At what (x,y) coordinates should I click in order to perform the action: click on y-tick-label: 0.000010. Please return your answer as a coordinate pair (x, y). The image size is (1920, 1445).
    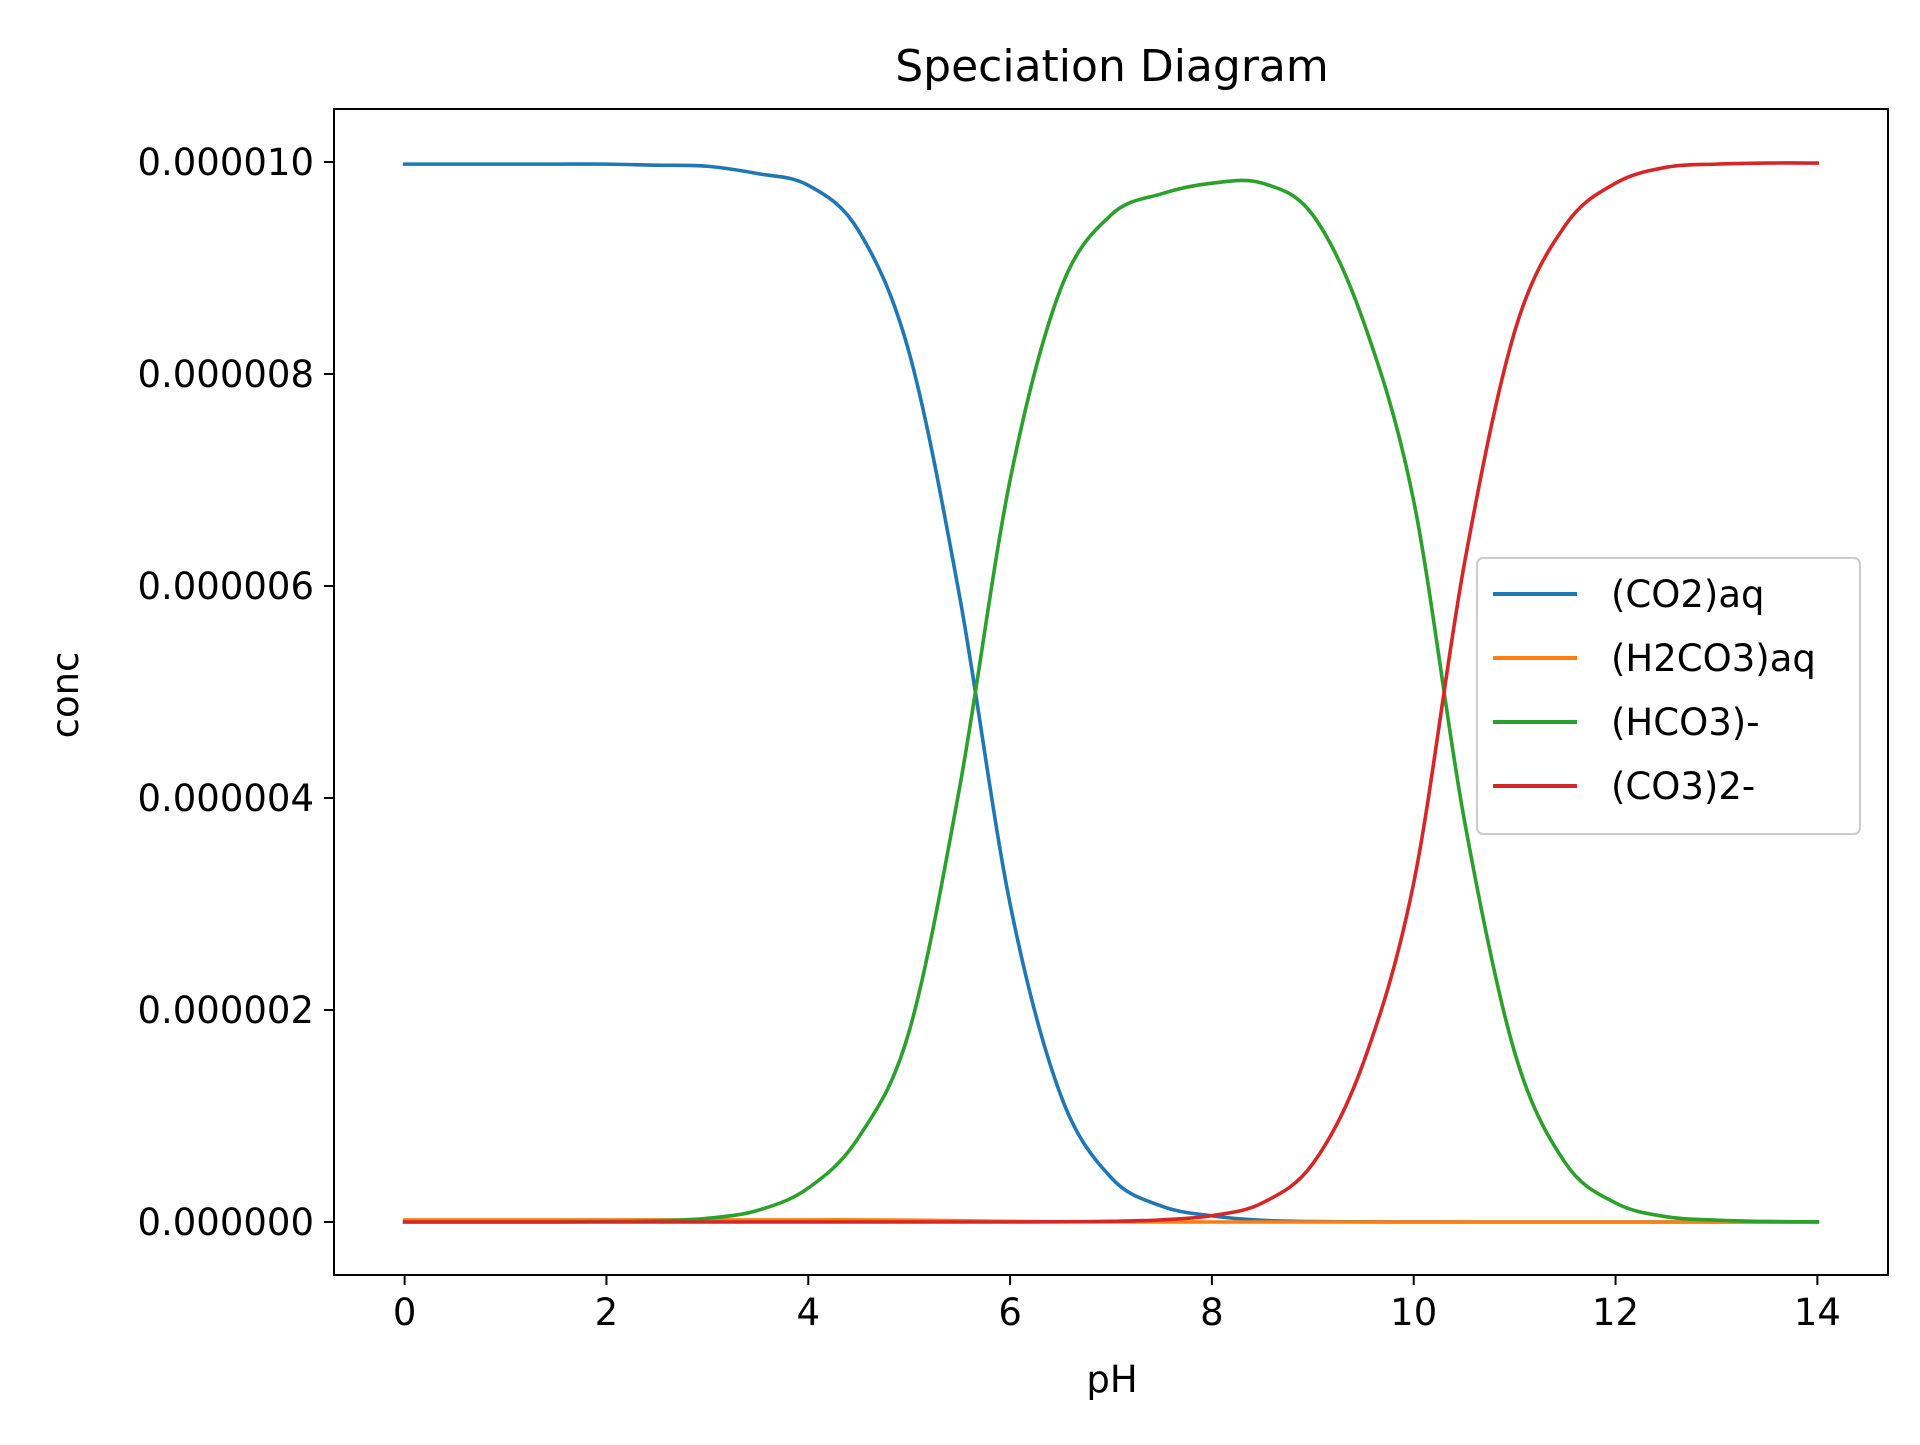
    Looking at the image, I should click on (225, 162).